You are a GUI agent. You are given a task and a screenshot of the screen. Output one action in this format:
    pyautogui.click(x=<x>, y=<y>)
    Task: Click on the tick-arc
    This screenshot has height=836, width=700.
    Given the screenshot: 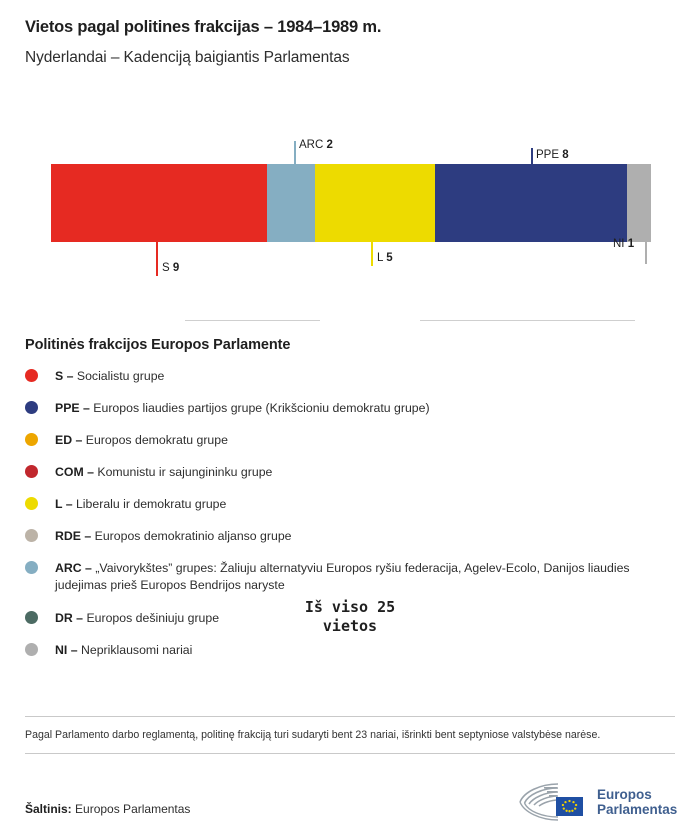 What is the action you would take?
    pyautogui.click(x=295, y=153)
    